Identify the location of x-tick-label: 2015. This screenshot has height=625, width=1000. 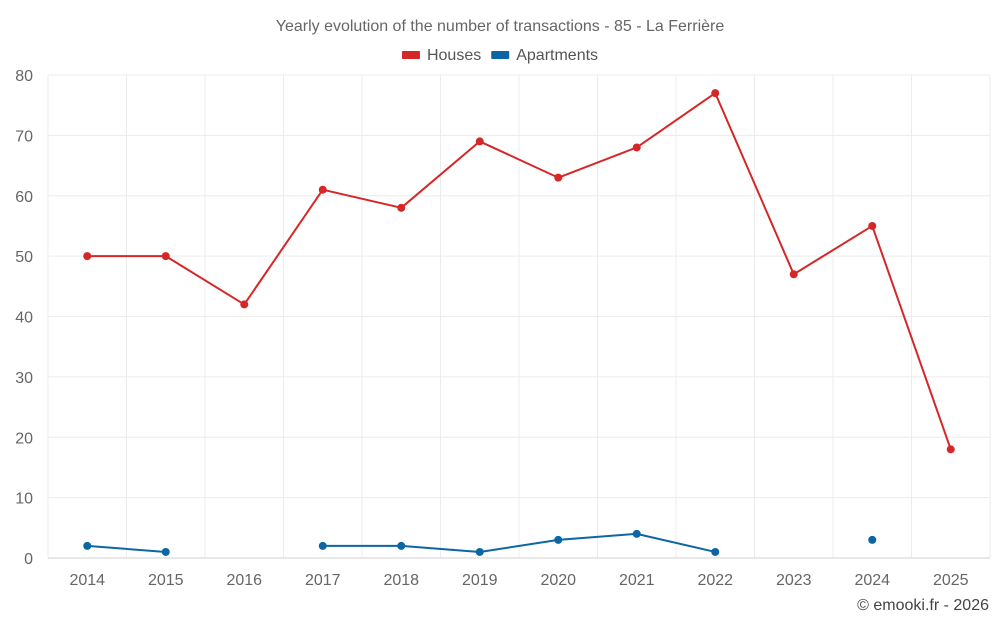
(166, 580).